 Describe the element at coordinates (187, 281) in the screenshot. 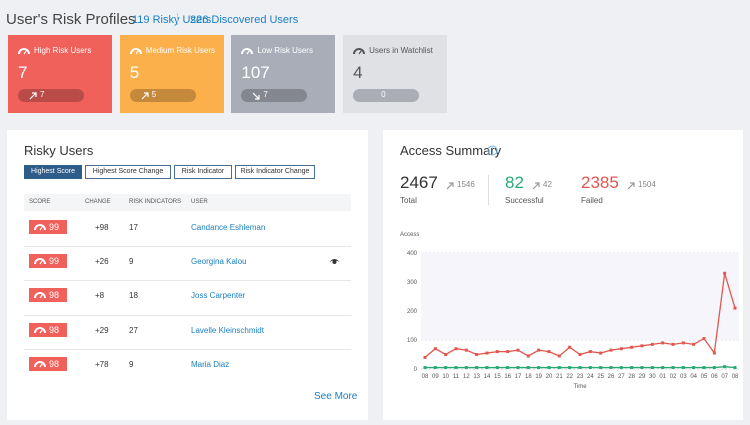

I see `row-divider` at that location.